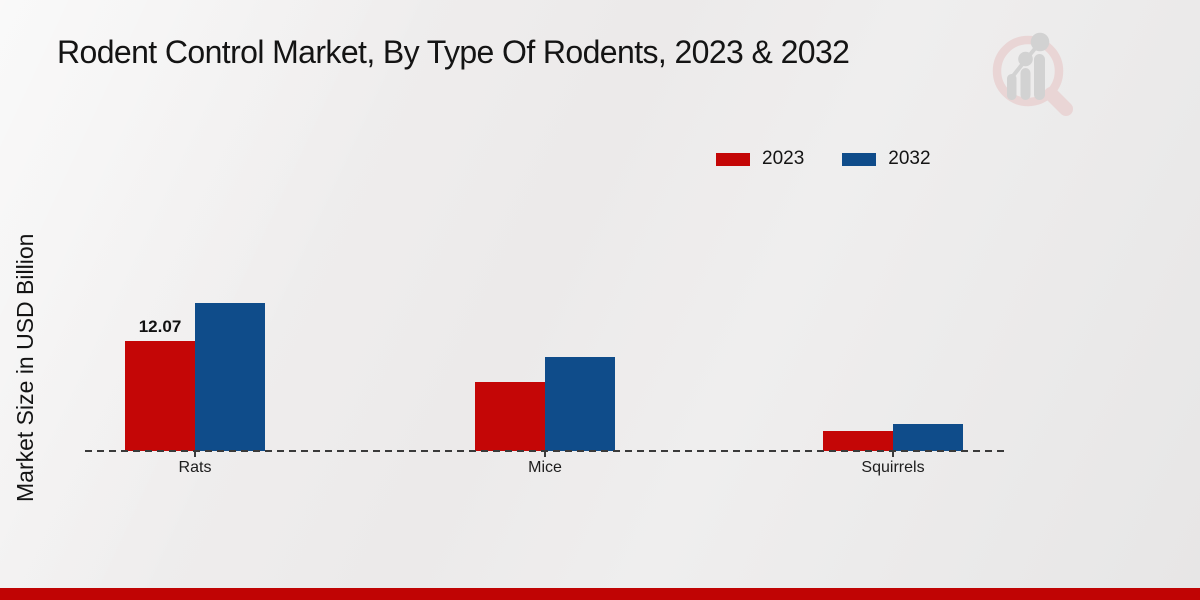  What do you see at coordinates (25, 367) in the screenshot?
I see `y-axis-label: Market Size in USD Billion` at bounding box center [25, 367].